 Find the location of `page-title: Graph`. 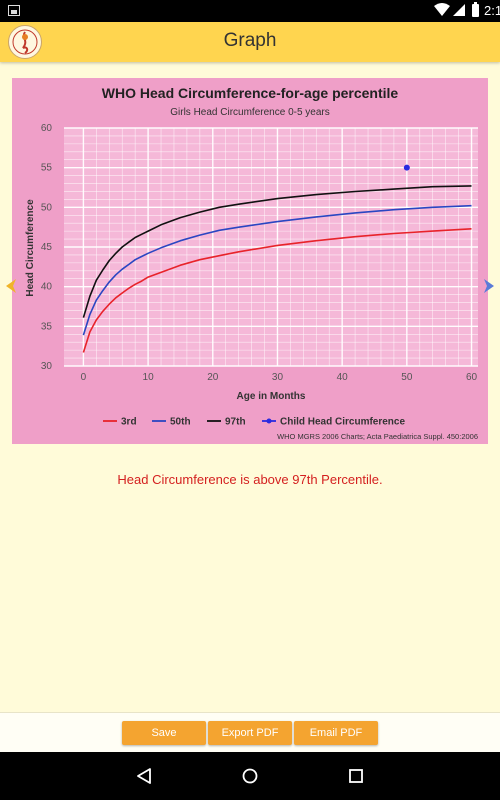

page-title: Graph is located at coordinates (250, 40).